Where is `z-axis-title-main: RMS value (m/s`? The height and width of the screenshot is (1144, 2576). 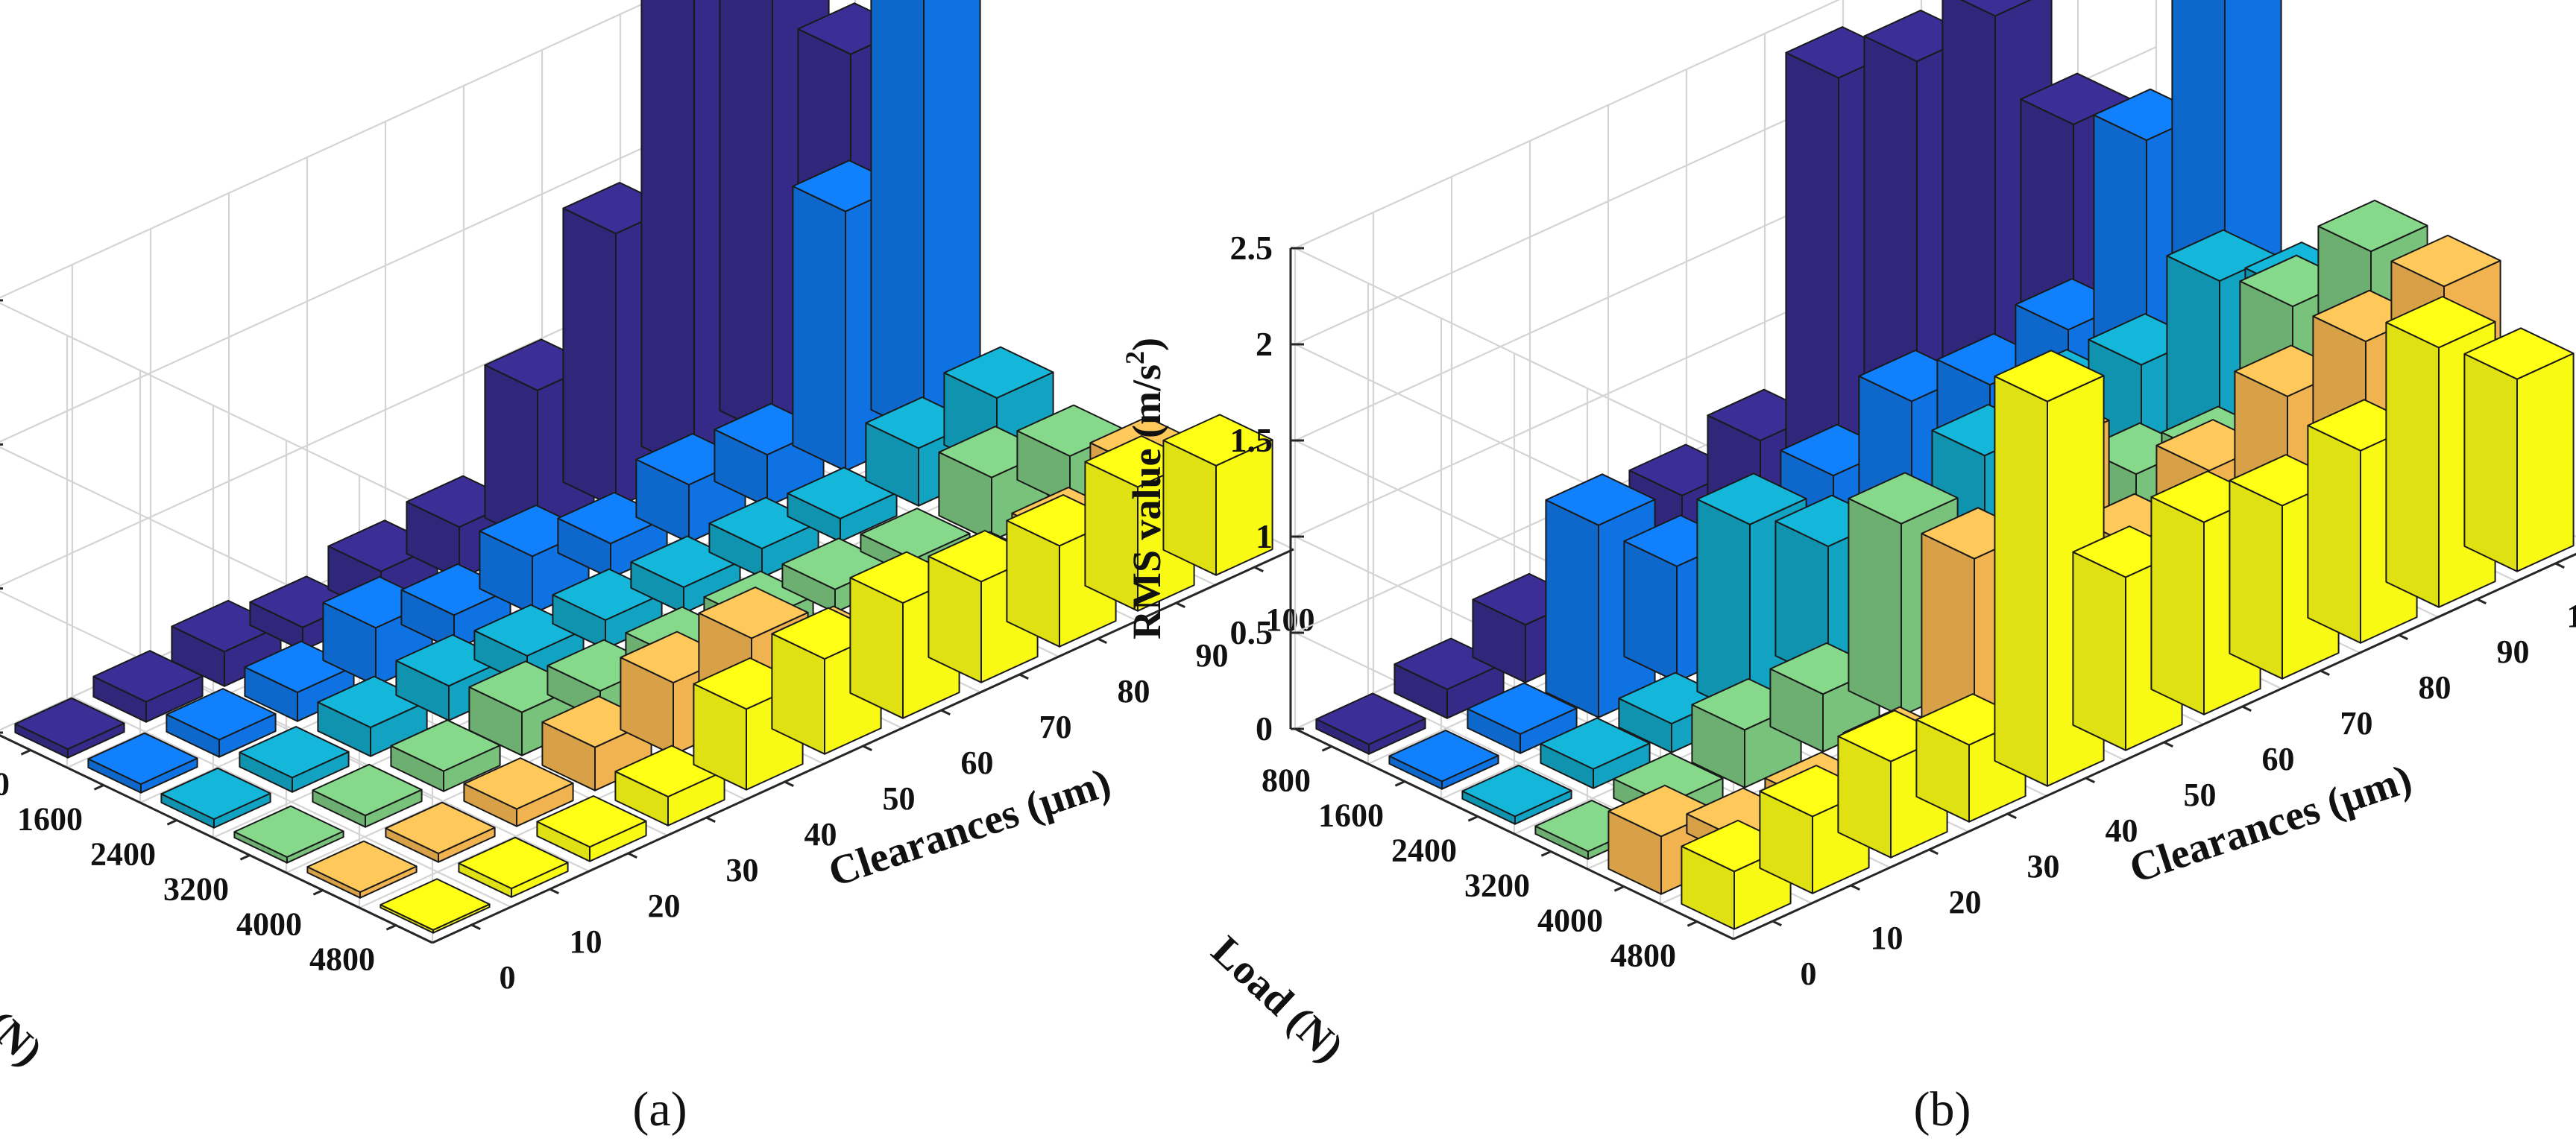
z-axis-title-main: RMS value (m/s is located at coordinates (1146, 501).